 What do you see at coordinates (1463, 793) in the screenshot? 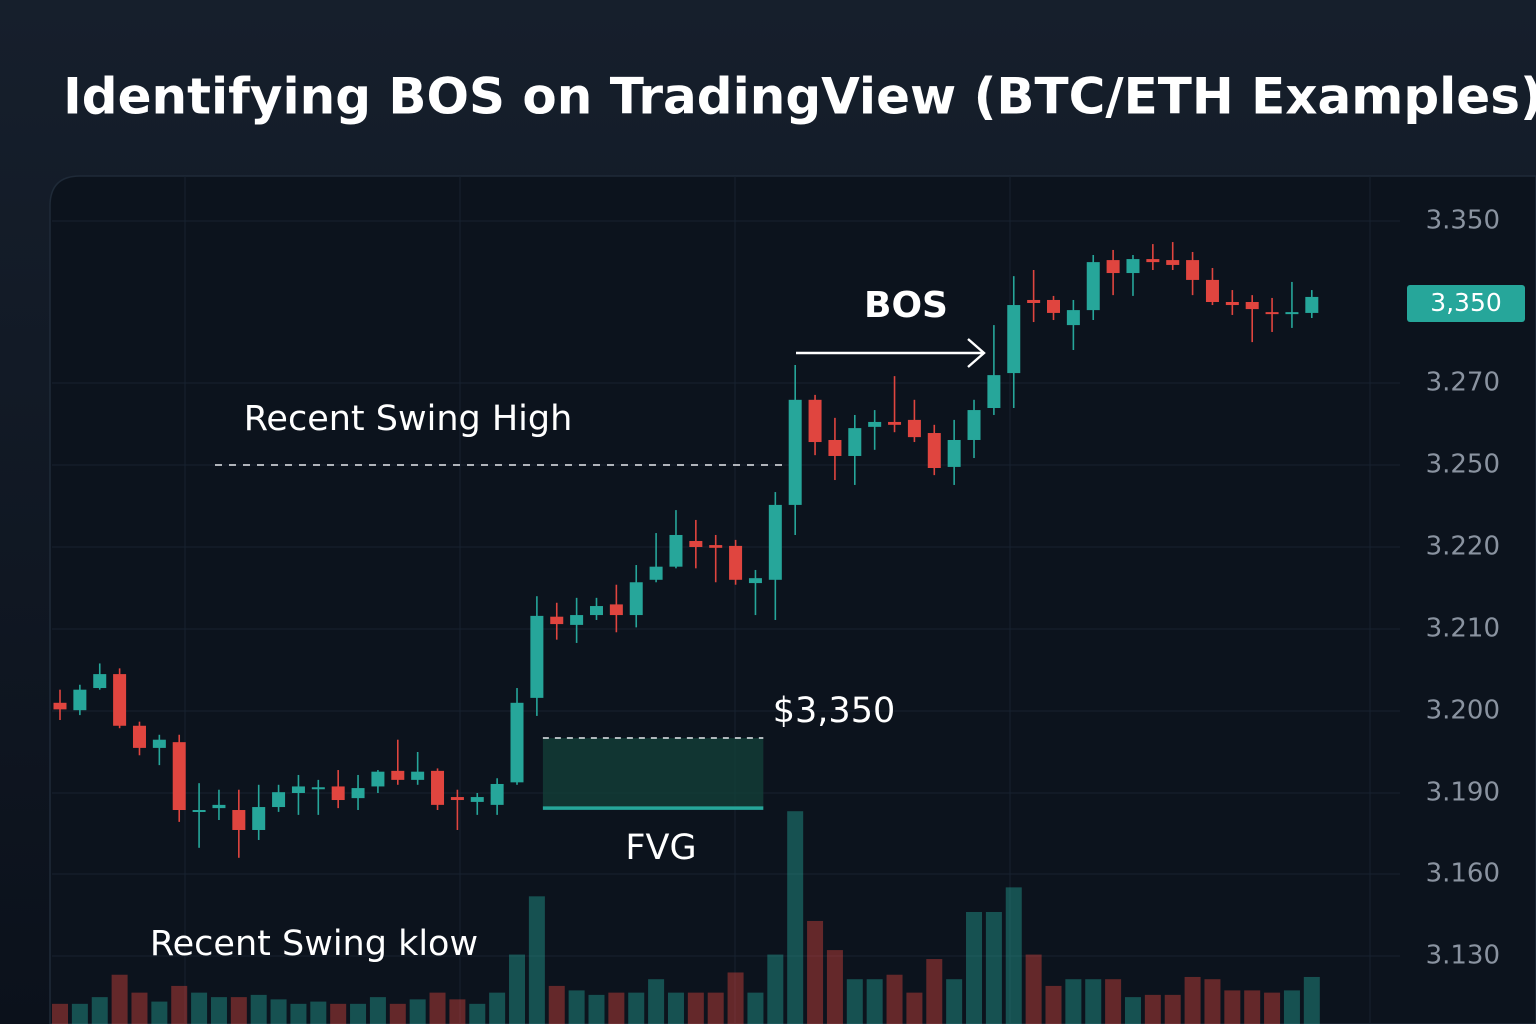
I see `y-tick-label: 3.190` at bounding box center [1463, 793].